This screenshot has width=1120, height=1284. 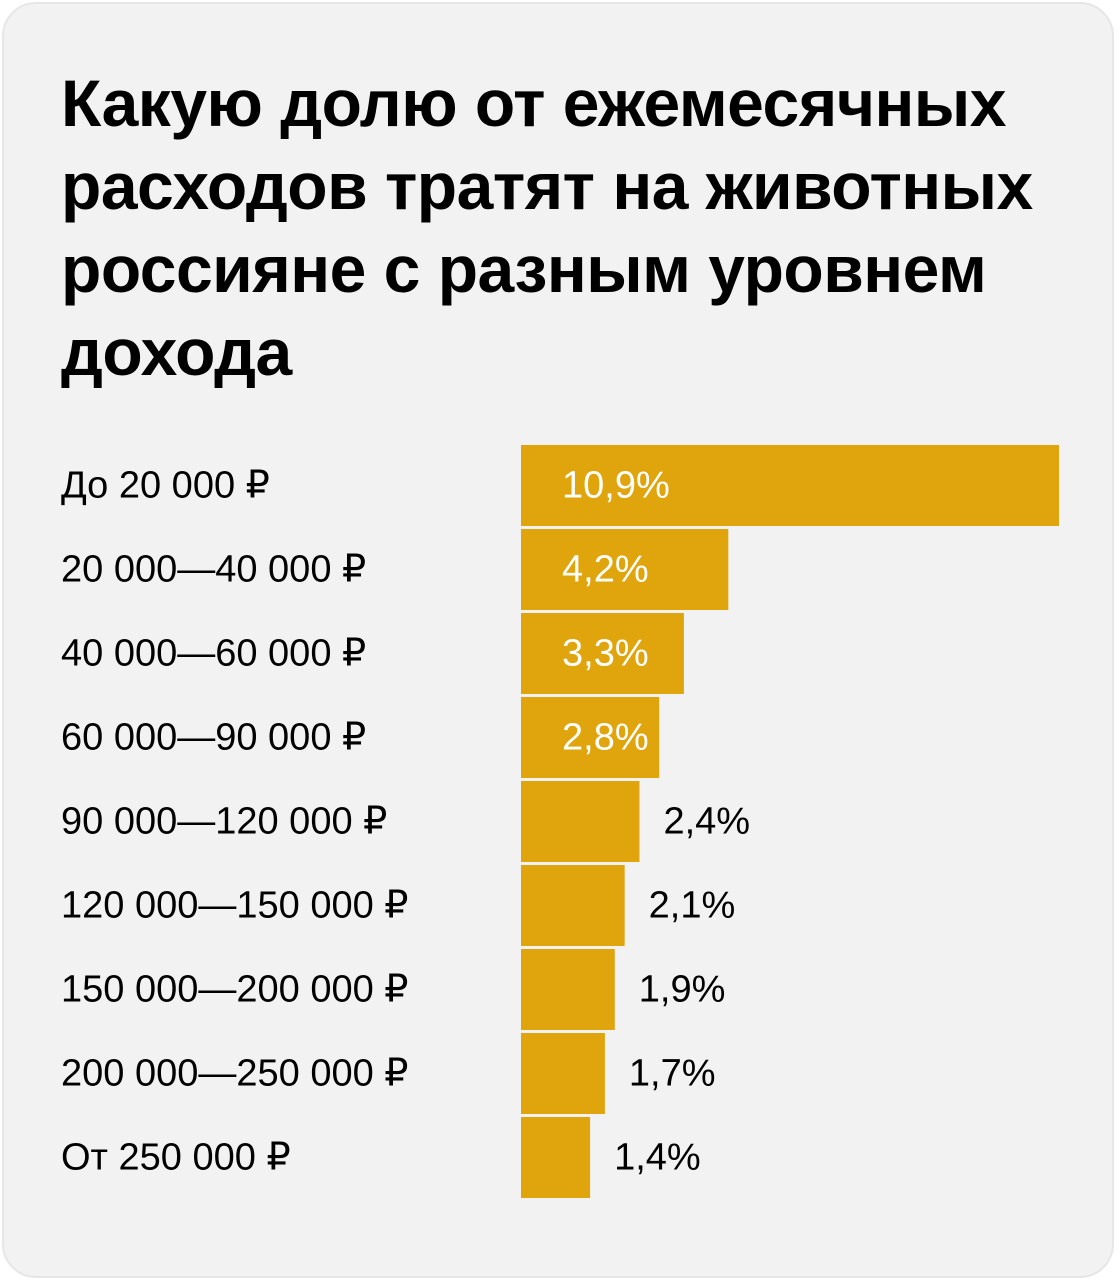 What do you see at coordinates (605, 654) in the screenshot?
I see `value-label: 3,3%` at bounding box center [605, 654].